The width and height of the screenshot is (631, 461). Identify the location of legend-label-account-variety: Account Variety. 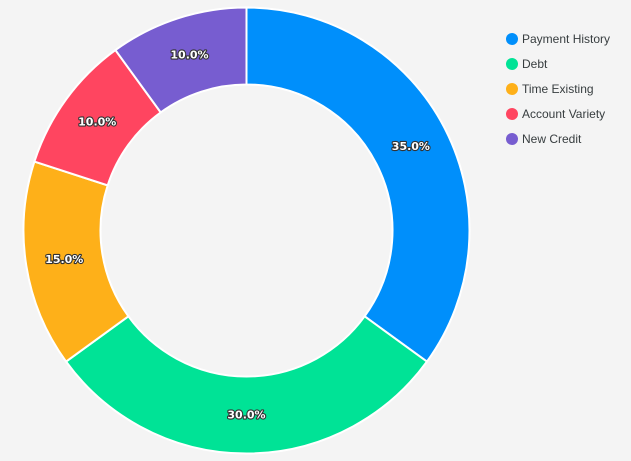
(564, 113).